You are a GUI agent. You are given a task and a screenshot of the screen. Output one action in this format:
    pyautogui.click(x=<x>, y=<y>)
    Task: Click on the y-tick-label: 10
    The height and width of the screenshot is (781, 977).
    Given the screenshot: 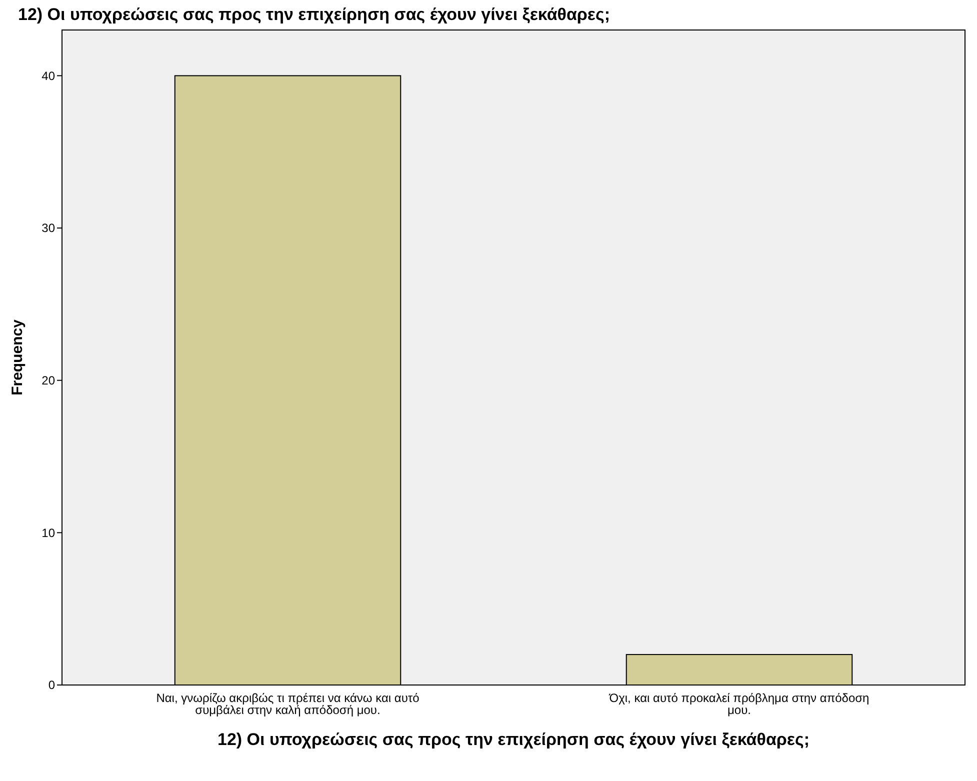 What is the action you would take?
    pyautogui.click(x=49, y=533)
    